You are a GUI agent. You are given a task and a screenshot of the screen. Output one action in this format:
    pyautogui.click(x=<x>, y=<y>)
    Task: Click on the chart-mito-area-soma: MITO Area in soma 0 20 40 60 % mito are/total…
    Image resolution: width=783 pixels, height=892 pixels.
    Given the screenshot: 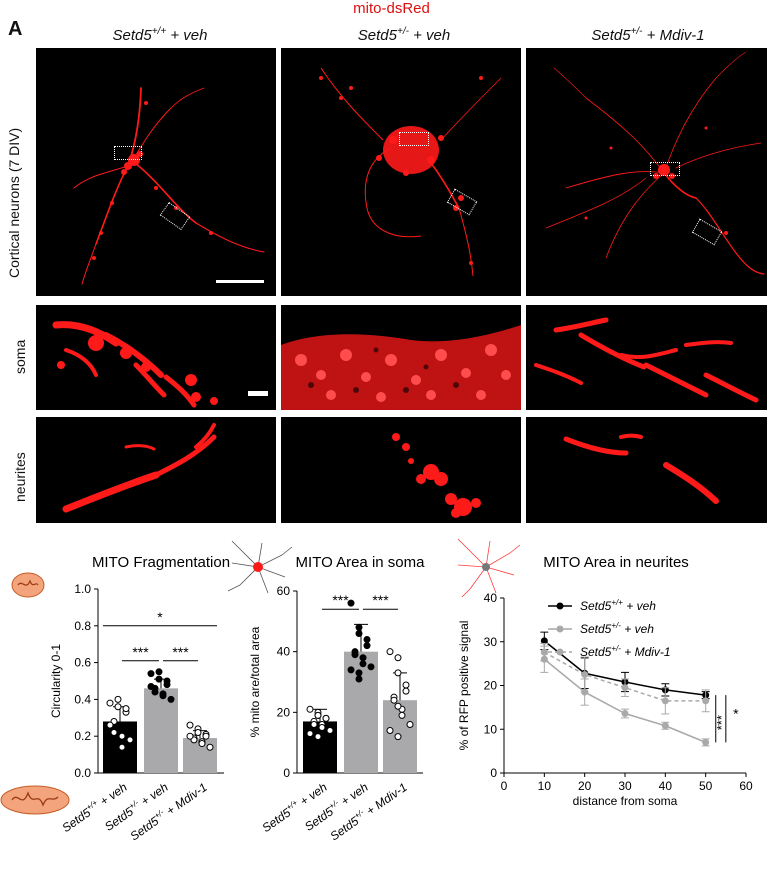 What is the action you would take?
    pyautogui.click(x=336, y=698)
    